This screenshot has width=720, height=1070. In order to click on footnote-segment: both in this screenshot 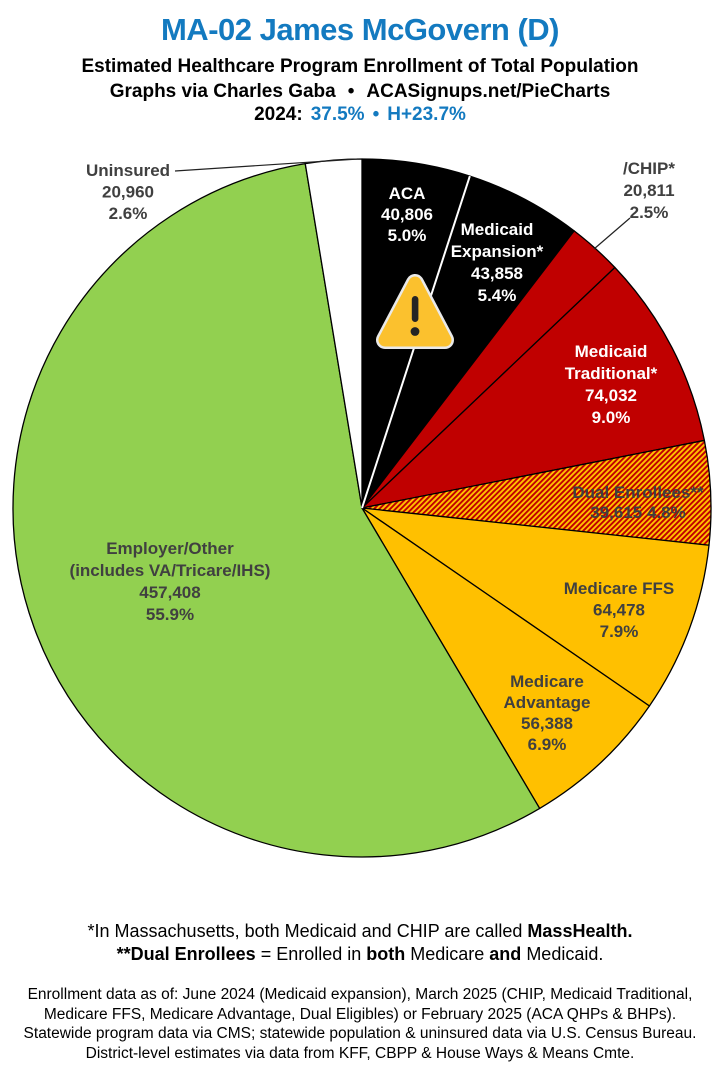, I will do `click(386, 954)`.